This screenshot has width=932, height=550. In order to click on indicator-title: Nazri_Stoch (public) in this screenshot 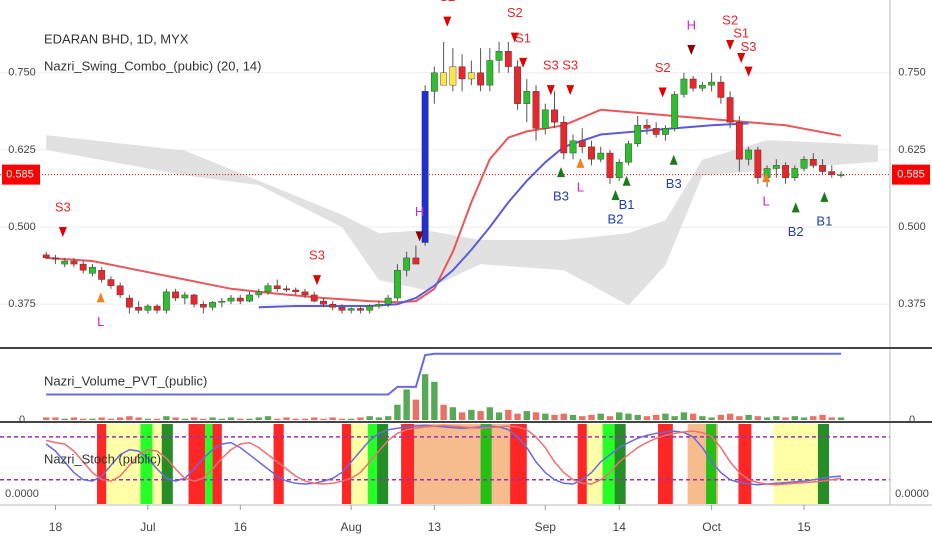, I will do `click(102, 458)`.